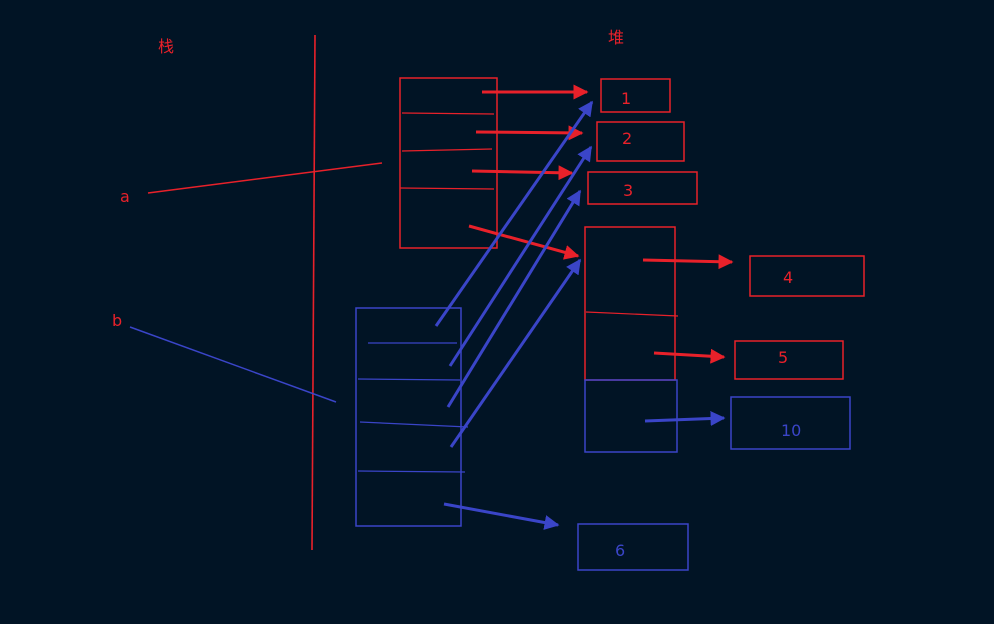 The width and height of the screenshot is (994, 624). I want to click on nested-array-slot-divider, so click(632, 314).